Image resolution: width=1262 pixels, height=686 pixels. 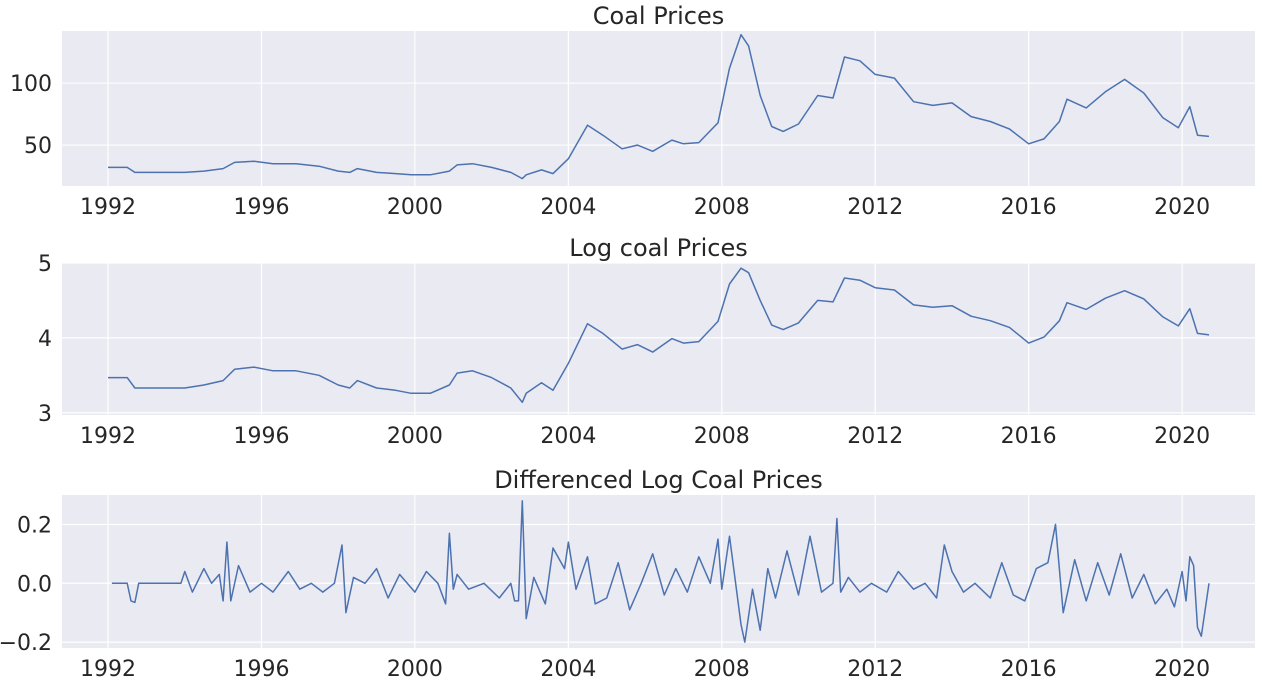 I want to click on y-tick-labels: −0.2 0.0 0.2, so click(x=26, y=584).